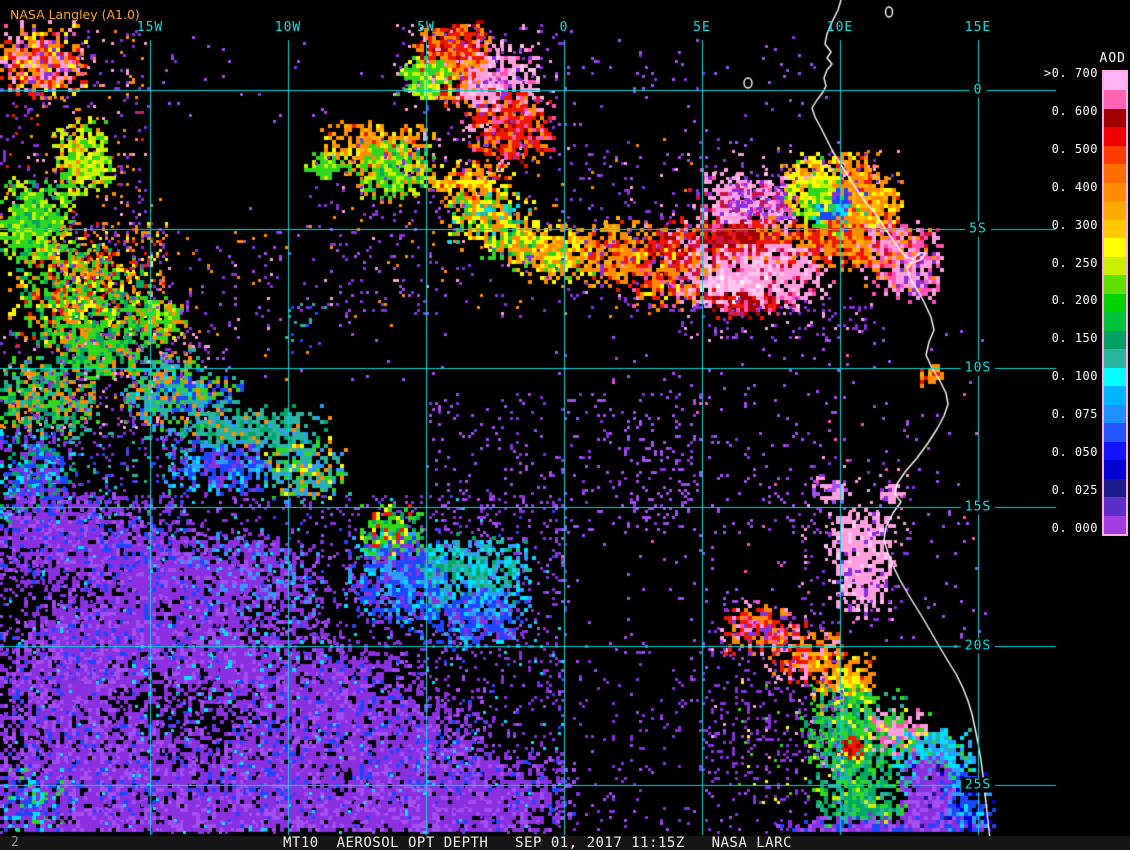  Describe the element at coordinates (978, 785) in the screenshot. I see `lat-label-25s: 25S` at that location.